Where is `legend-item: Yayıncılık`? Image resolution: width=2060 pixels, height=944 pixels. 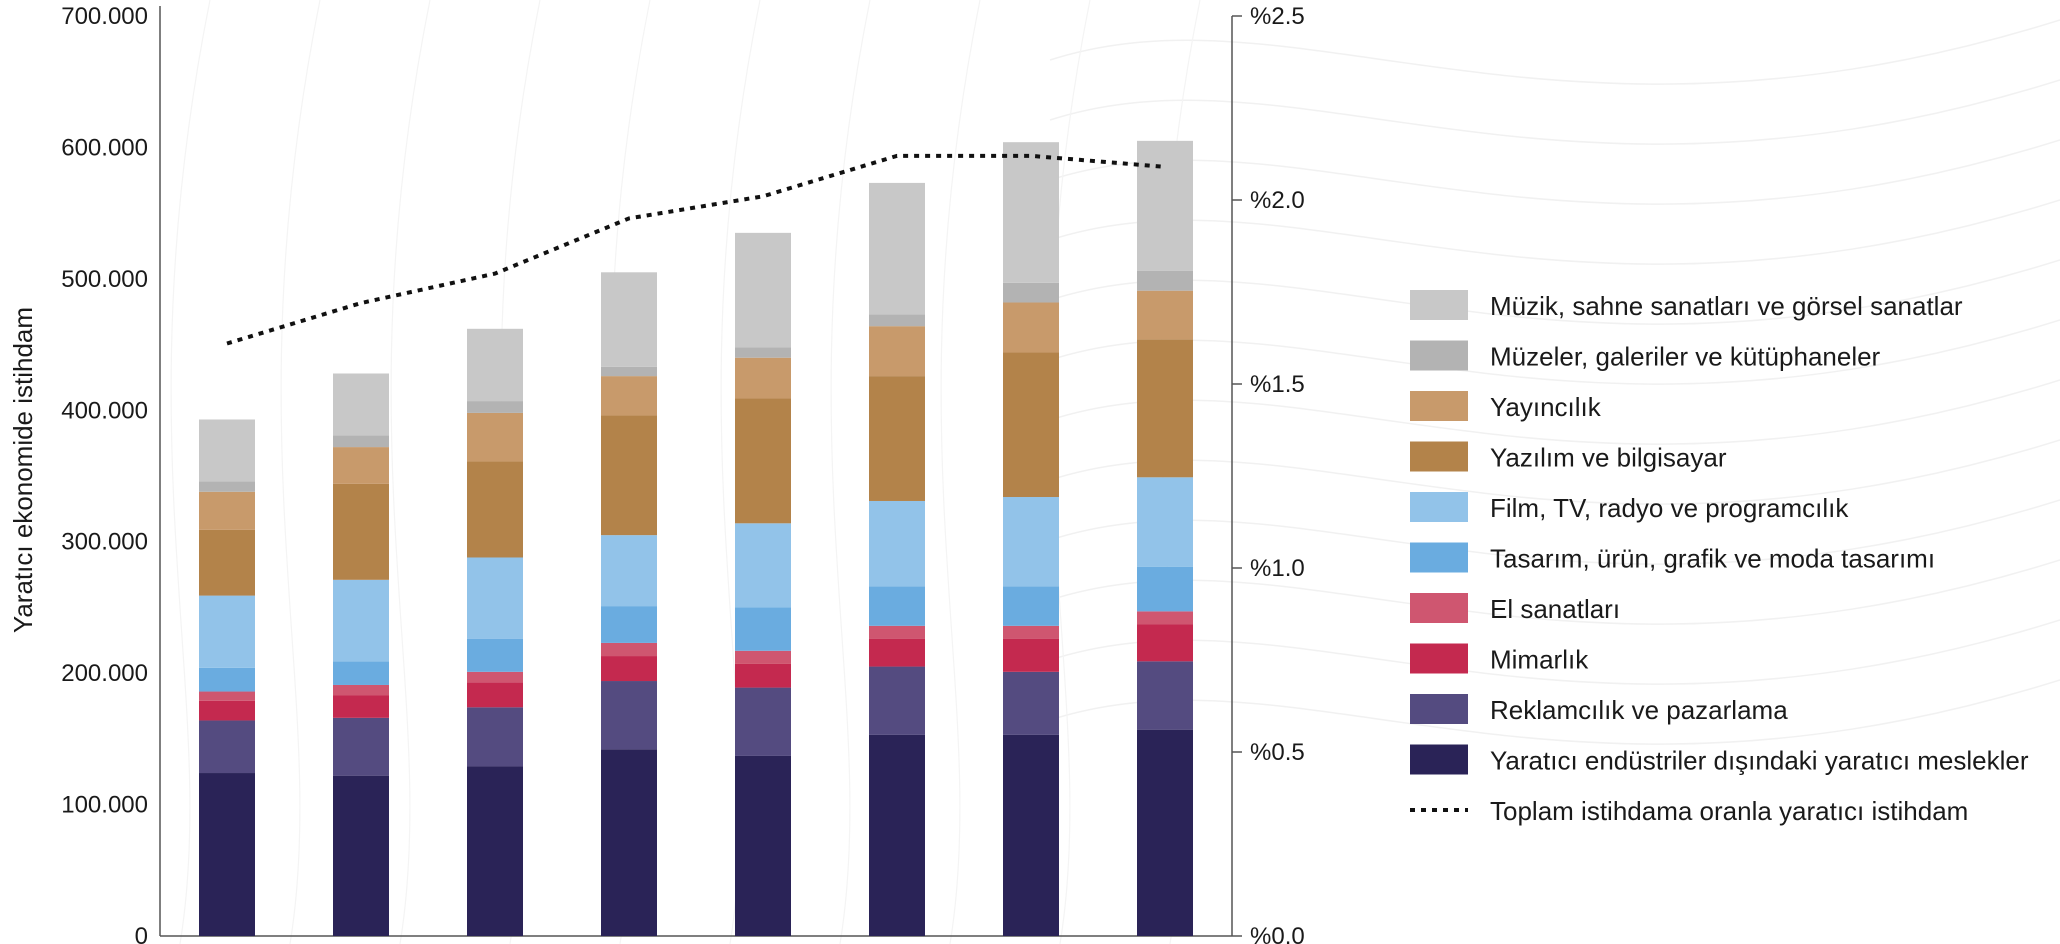 legend-item: Yayıncılık is located at coordinates (1506, 406).